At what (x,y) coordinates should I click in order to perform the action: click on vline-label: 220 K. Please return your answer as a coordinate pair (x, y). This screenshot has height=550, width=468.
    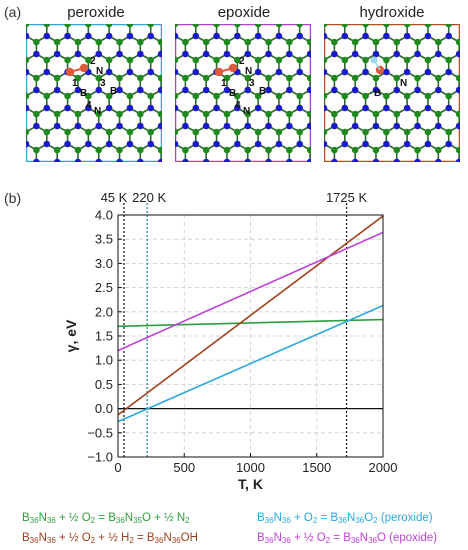
    Looking at the image, I should click on (149, 197).